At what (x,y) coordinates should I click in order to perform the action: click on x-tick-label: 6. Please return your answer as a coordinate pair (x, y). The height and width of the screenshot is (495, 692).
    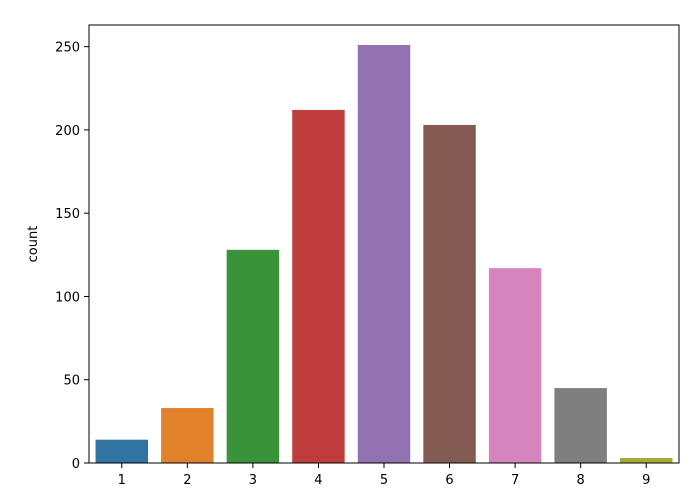
    Looking at the image, I should click on (449, 480).